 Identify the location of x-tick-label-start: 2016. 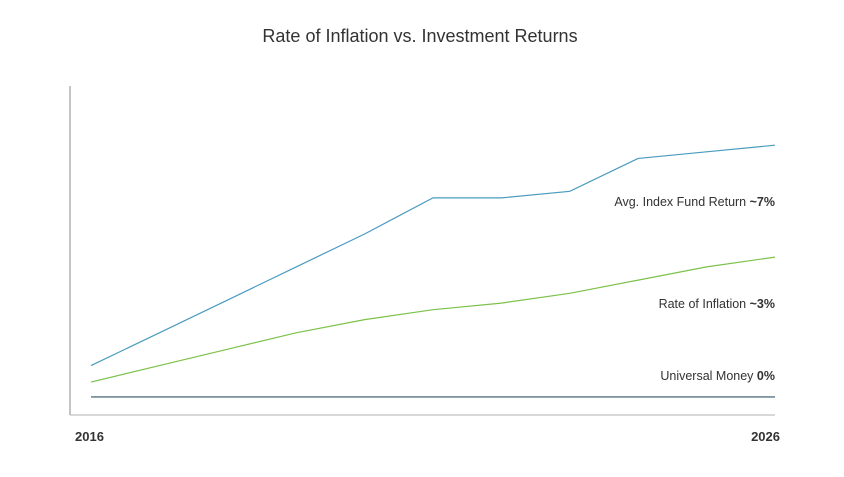
(89, 436).